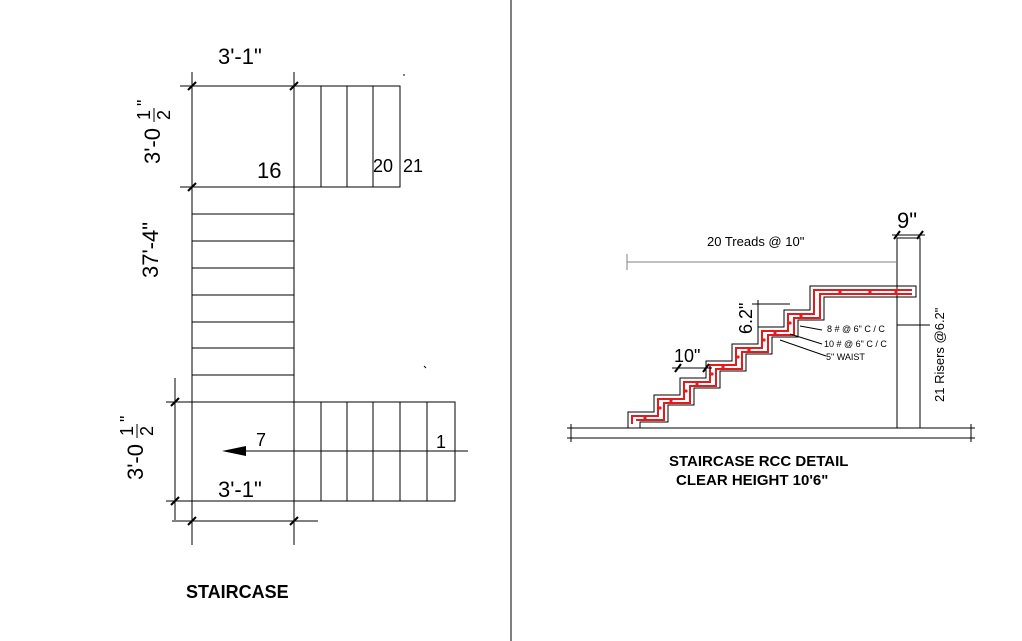 The height and width of the screenshot is (641, 1022). Describe the element at coordinates (383, 166) in the screenshot. I see `step-number-20: 20` at that location.